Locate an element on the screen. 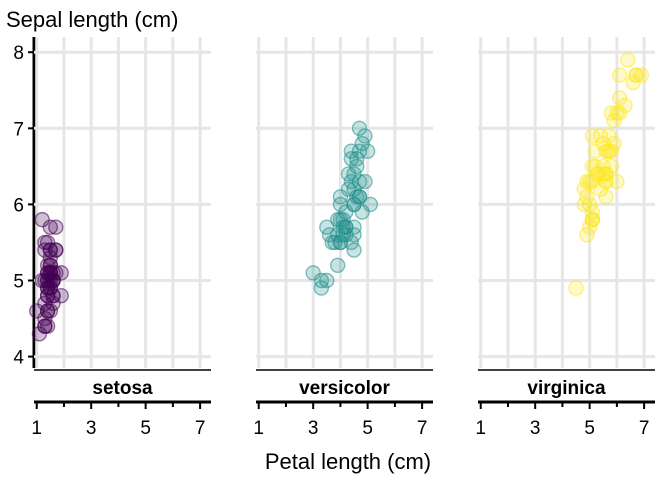 Image resolution: width=672 pixels, height=480 pixels. facet-strip-label: versicolor is located at coordinates (344, 388).